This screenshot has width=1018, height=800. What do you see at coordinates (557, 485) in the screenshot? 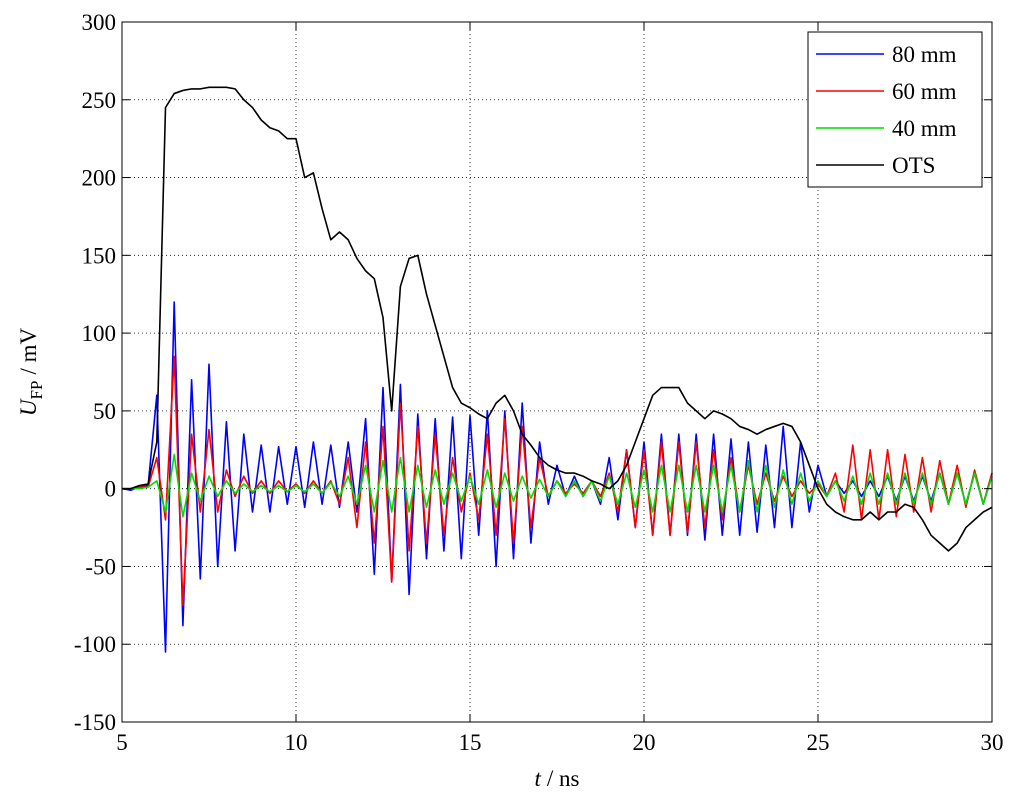
I see `series-line` at bounding box center [557, 485].